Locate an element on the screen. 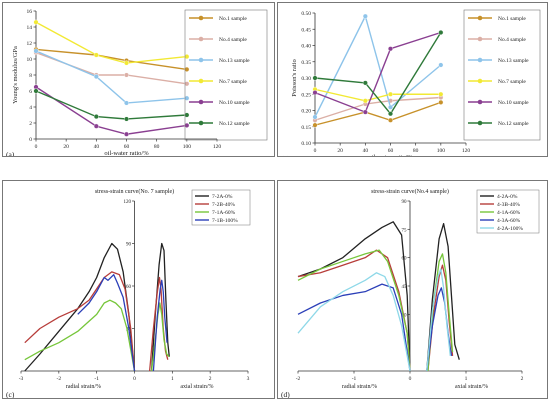  y-tick-label: 45 is located at coordinates (405, 287).